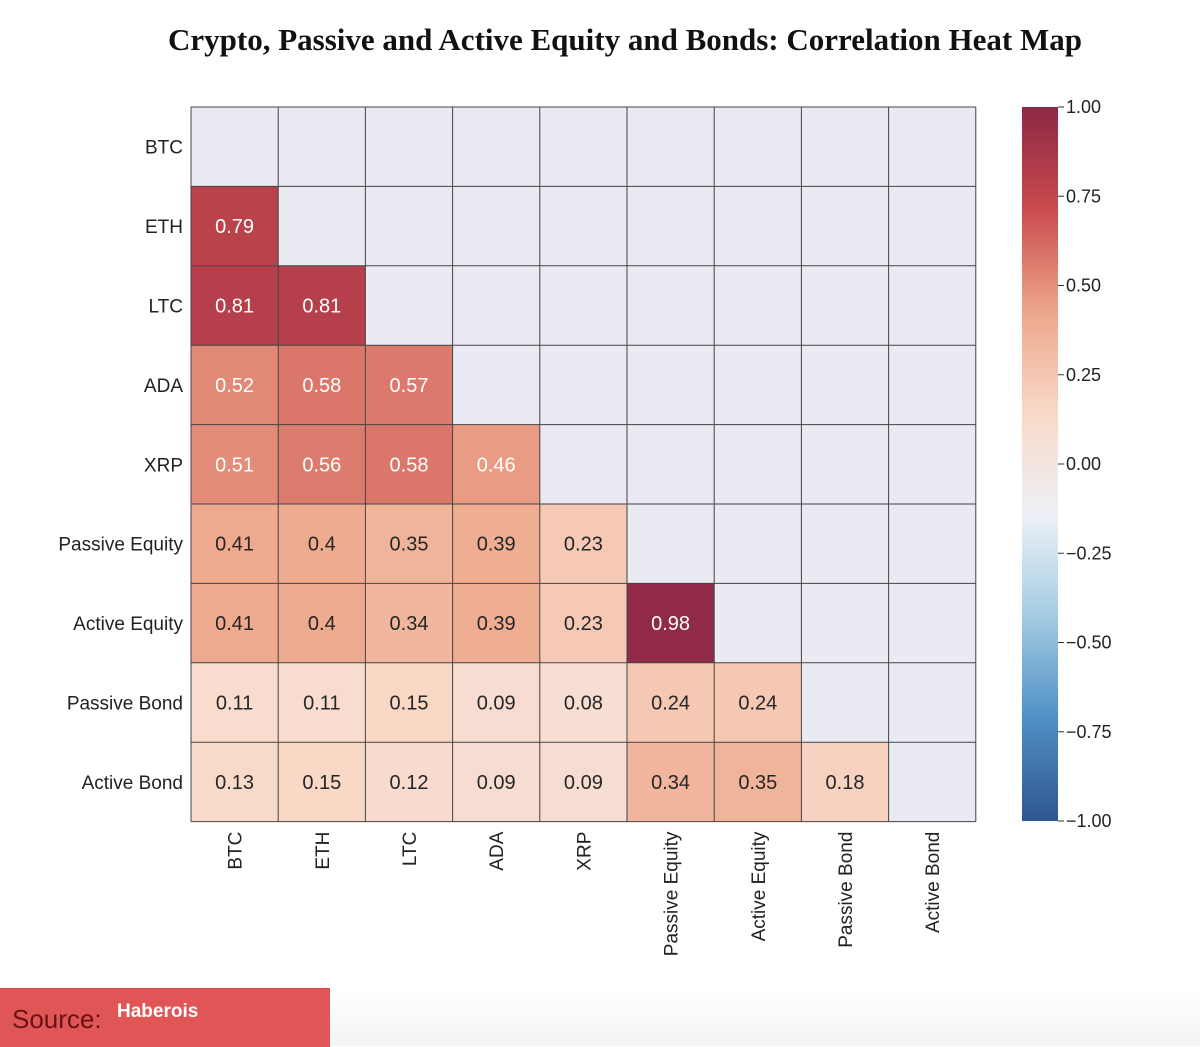 Image resolution: width=1200 pixels, height=1047 pixels. Describe the element at coordinates (120, 545) in the screenshot. I see `y-tick-label: Passive Equity` at that location.